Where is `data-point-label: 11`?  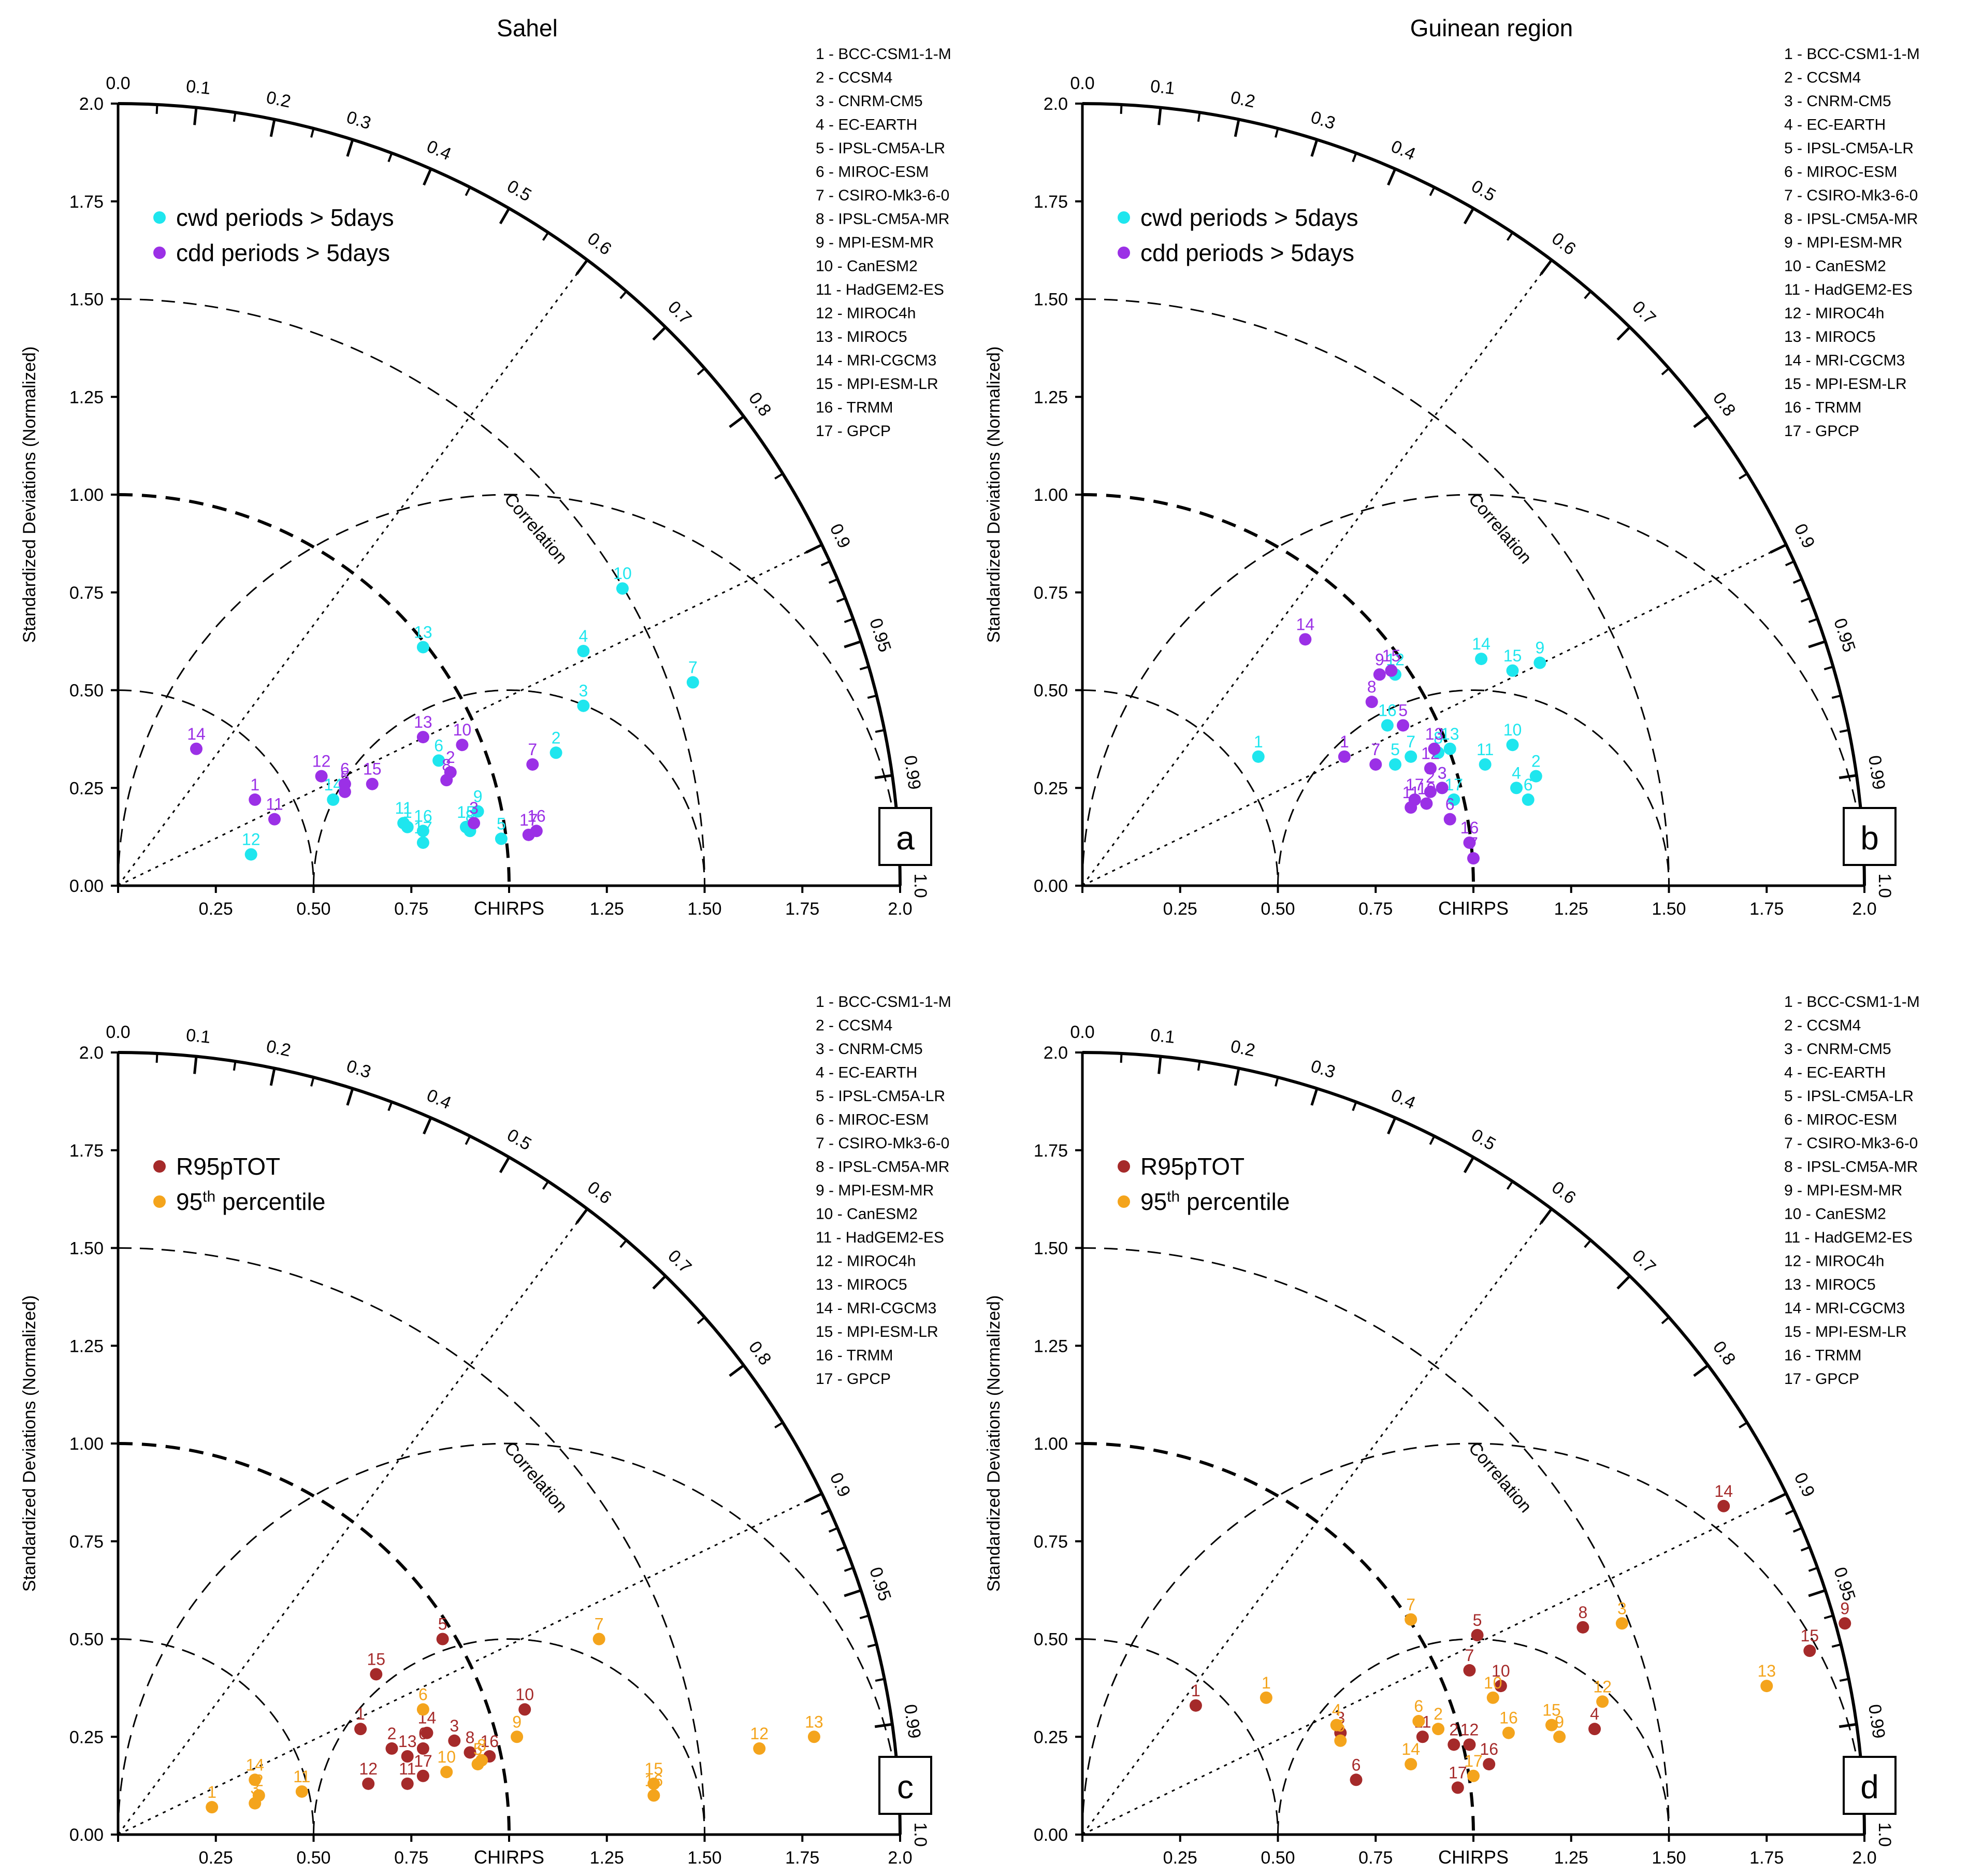
data-point-label: 11 is located at coordinates (274, 805).